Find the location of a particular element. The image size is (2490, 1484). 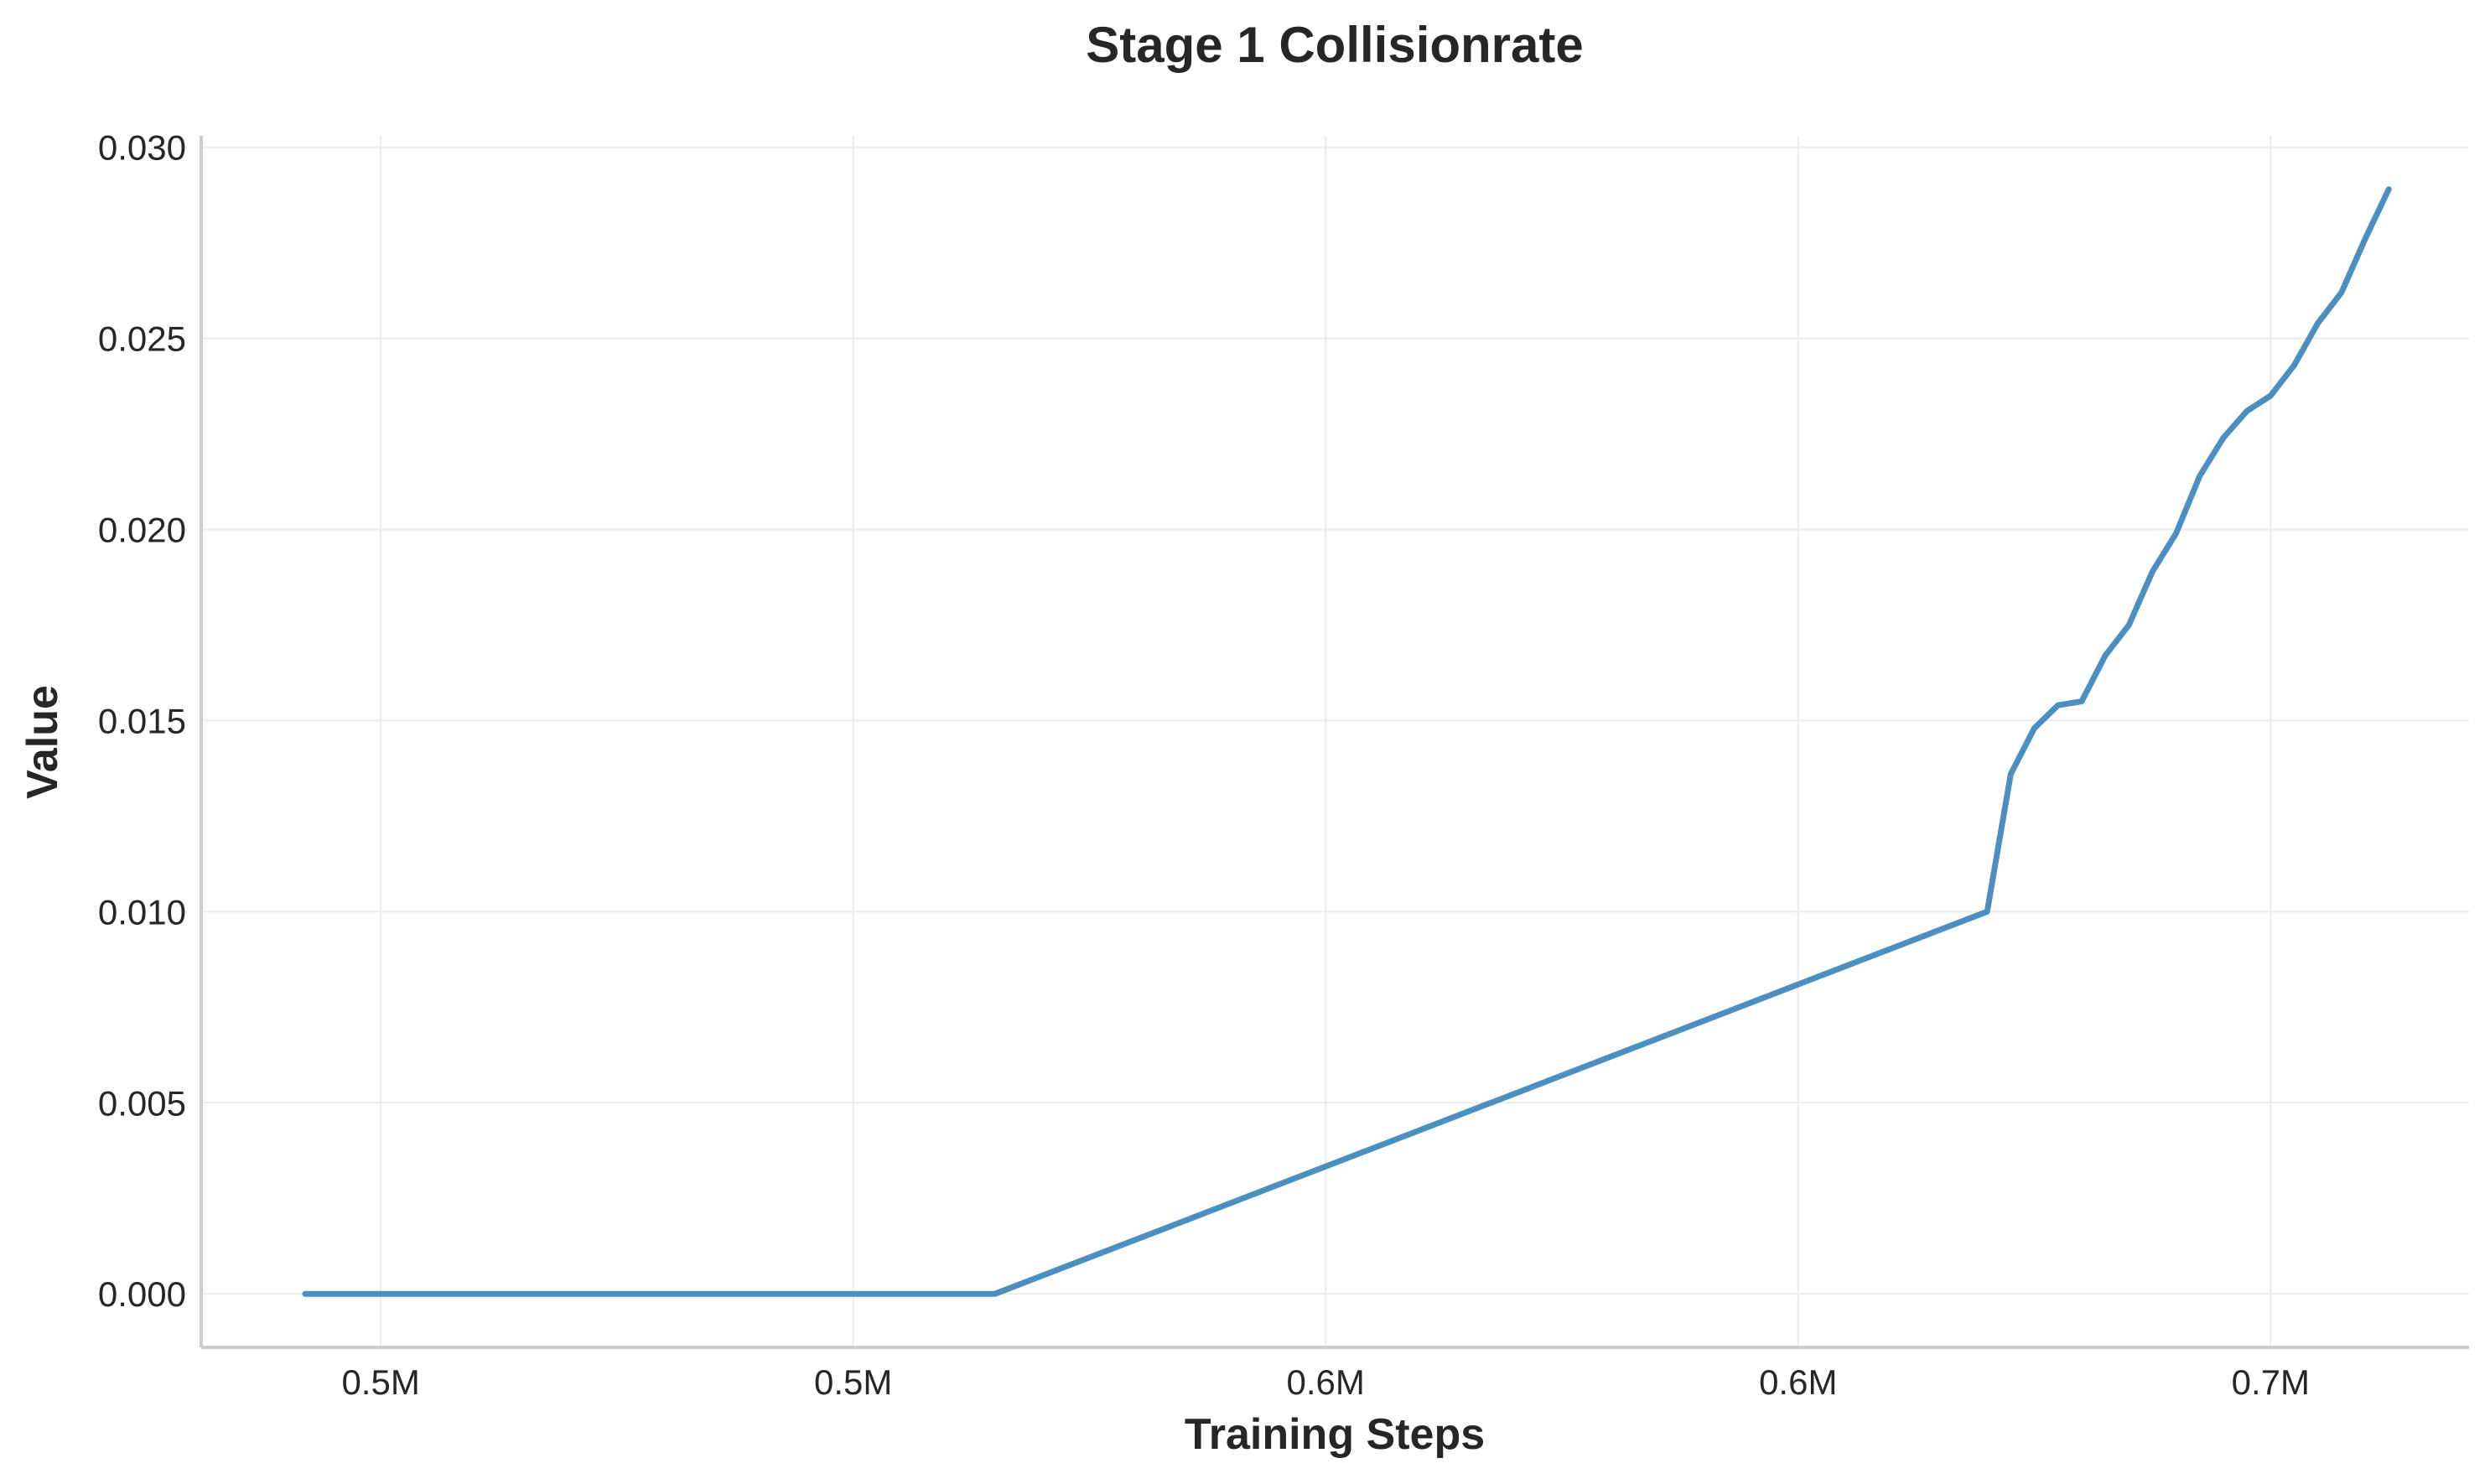

y-tick-label: 0.025 is located at coordinates (142, 339).